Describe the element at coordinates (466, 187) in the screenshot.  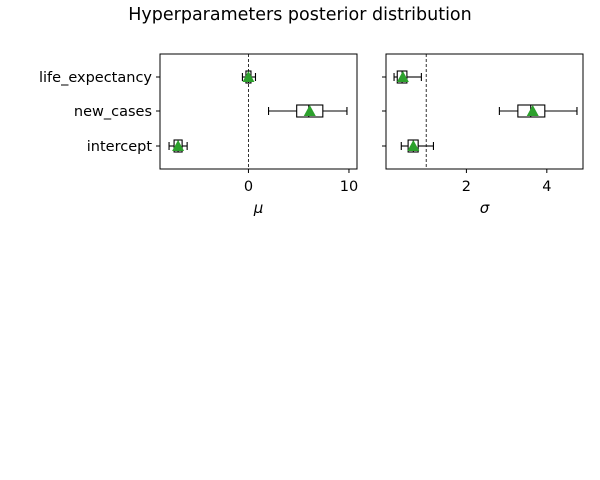
I see `xtick-label: 2` at that location.